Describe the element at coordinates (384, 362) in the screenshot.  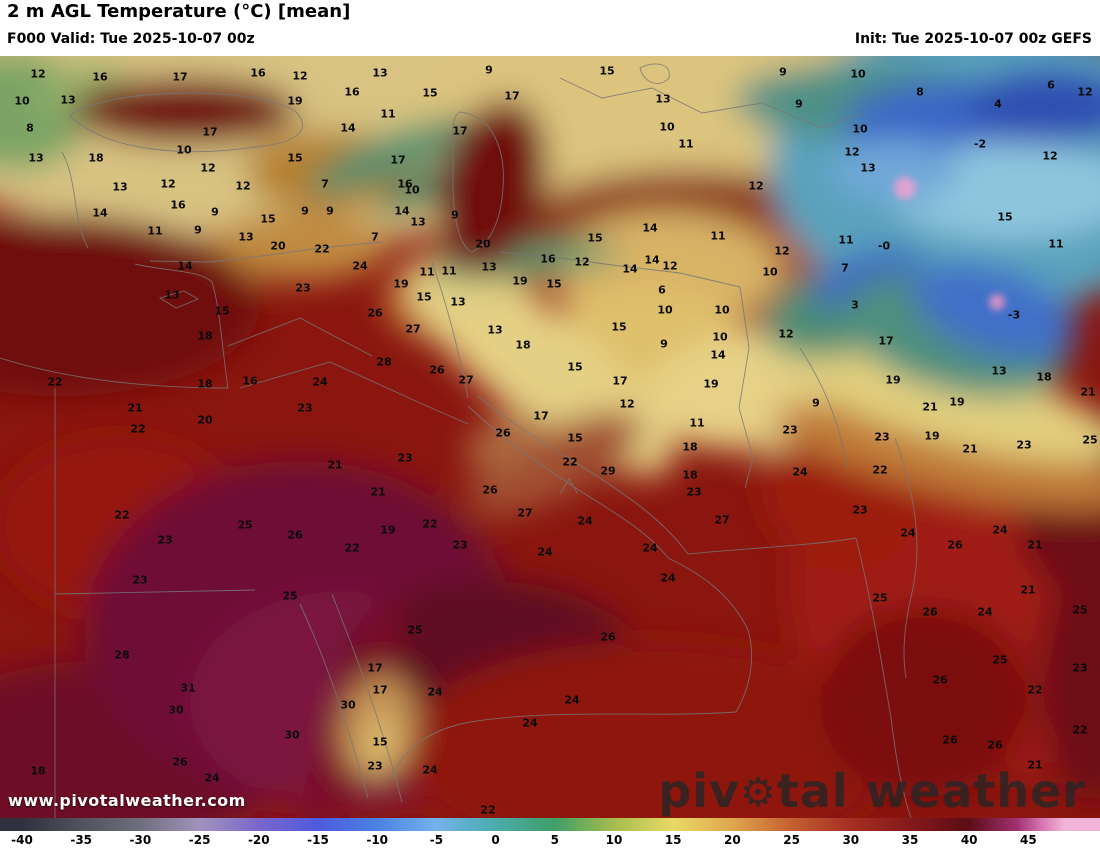
I see `temp-value: 28` at that location.